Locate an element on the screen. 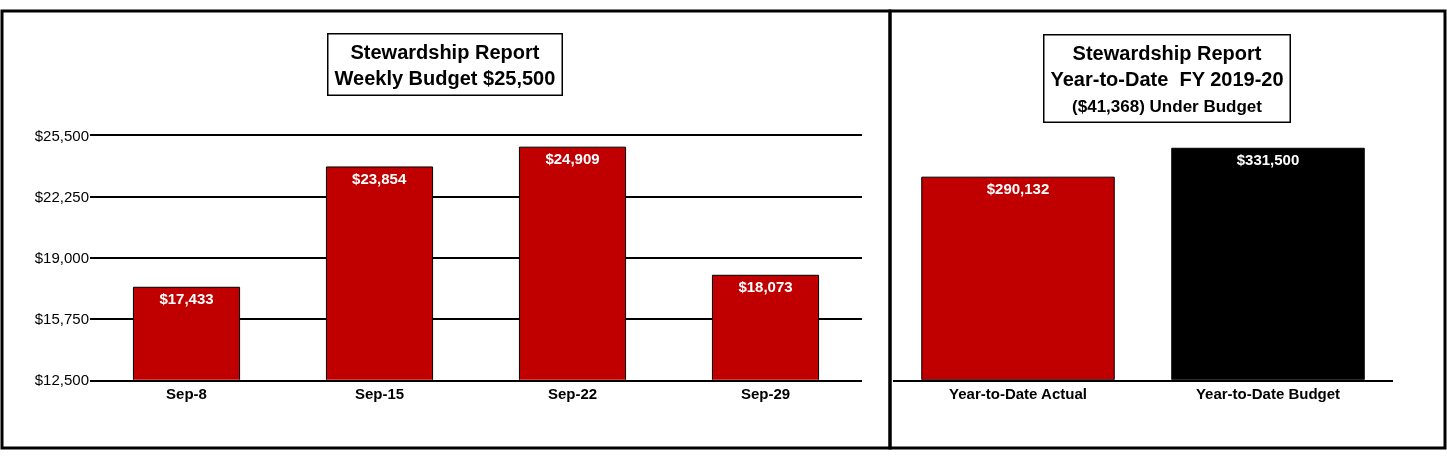  x-tick-label: Year-to-Date Budget is located at coordinates (1268, 394).